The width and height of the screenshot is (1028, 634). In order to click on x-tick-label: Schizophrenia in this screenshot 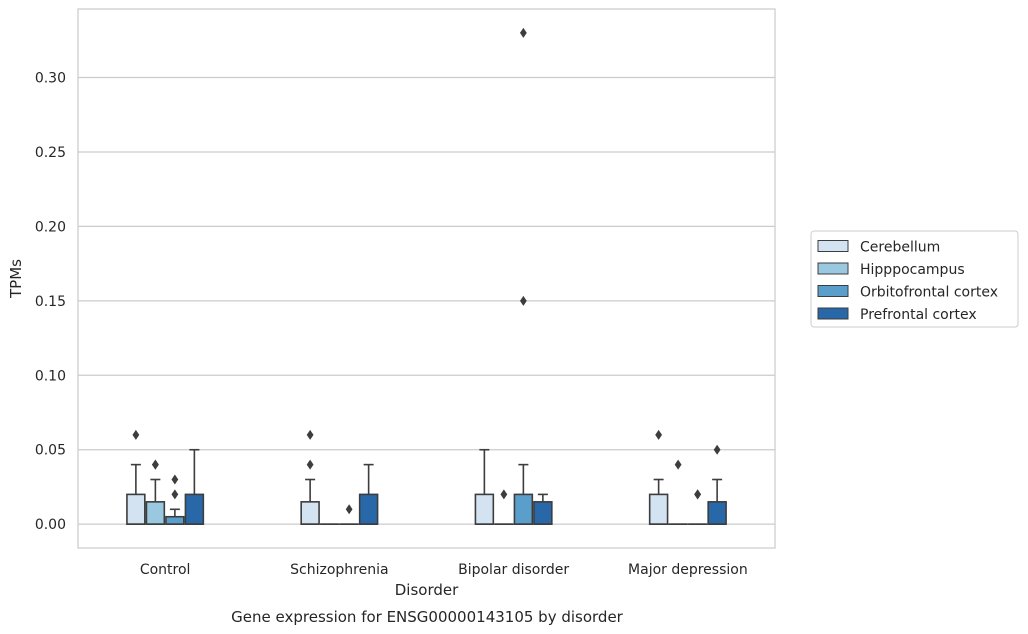, I will do `click(339, 570)`.